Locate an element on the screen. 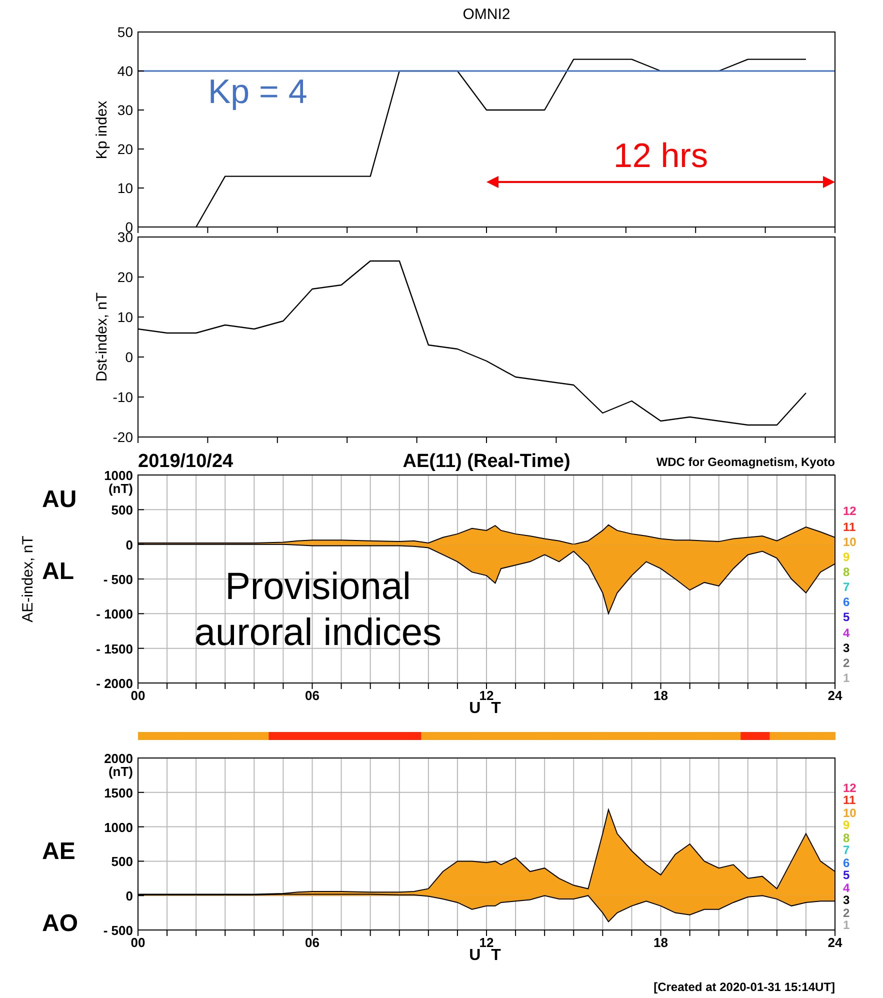 The height and width of the screenshot is (998, 883). chart-title: OMNI2 is located at coordinates (487, 14).